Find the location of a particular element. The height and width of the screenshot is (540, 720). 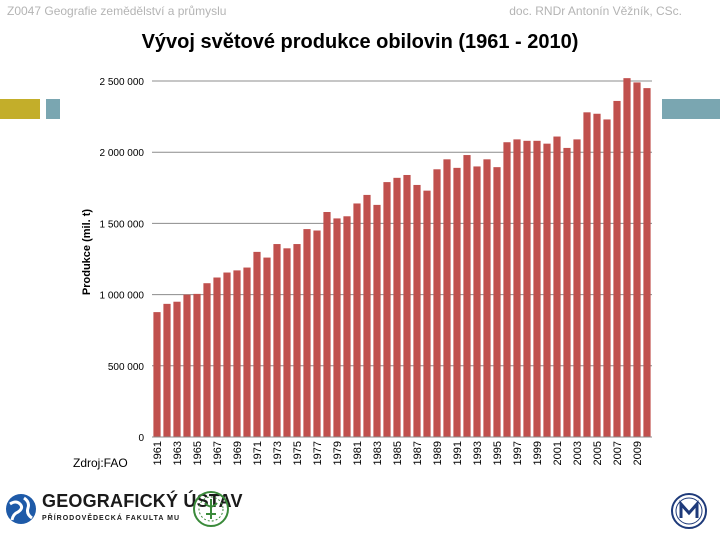

source-label: Zdroj:FAO is located at coordinates (100, 463).